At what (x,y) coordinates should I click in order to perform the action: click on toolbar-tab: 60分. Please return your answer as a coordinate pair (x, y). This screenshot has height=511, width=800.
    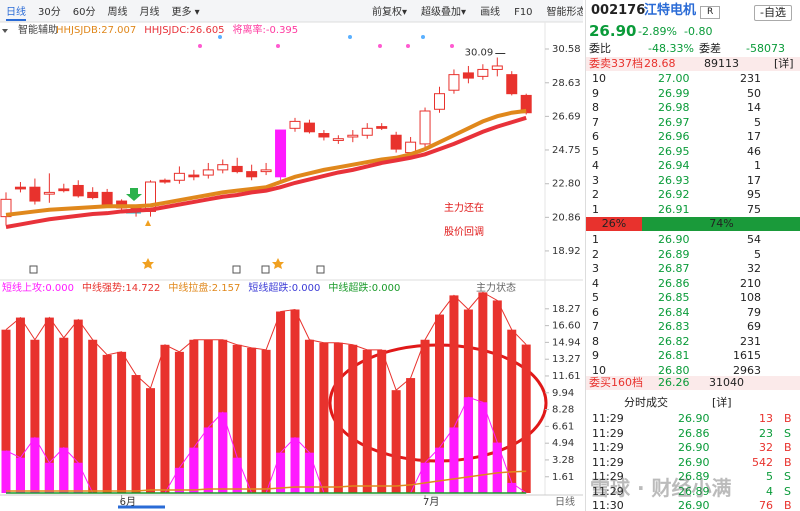
    Looking at the image, I should click on (84, 12).